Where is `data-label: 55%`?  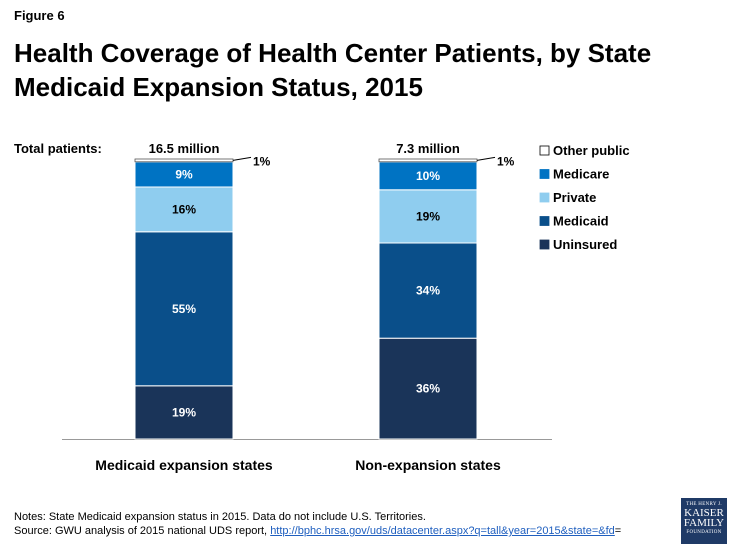 data-label: 55% is located at coordinates (184, 309).